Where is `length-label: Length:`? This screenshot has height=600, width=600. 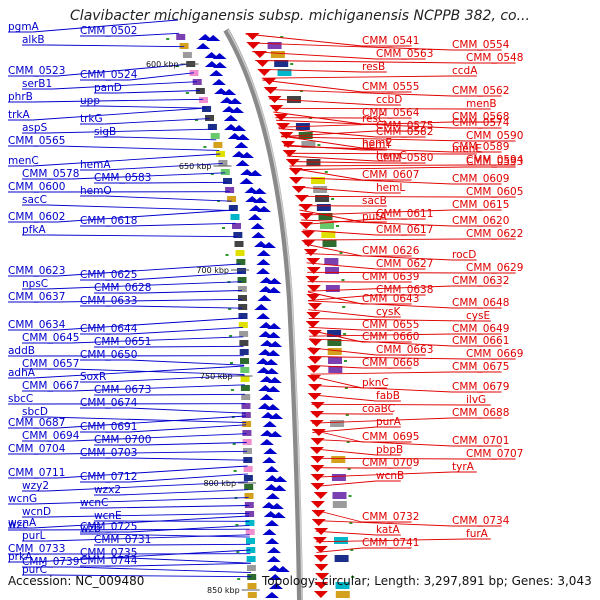 length-label: Length: is located at coordinates (397, 581).